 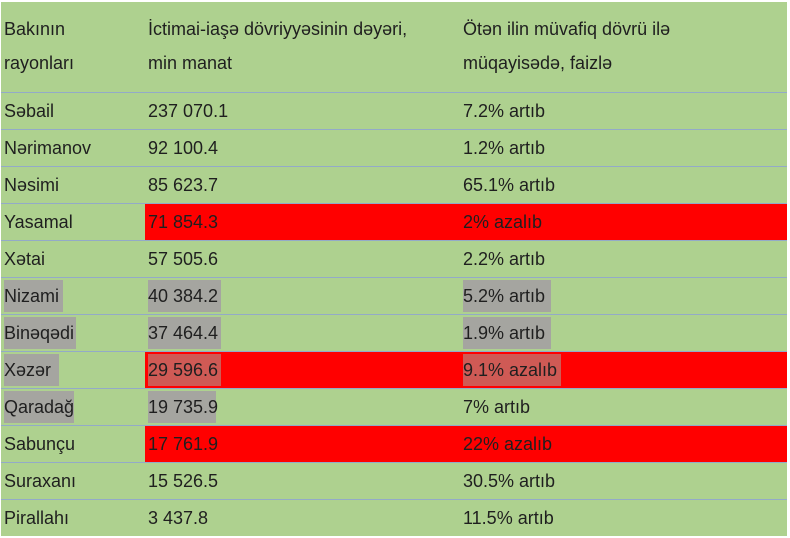 I want to click on turnover-value: 19 735.9, so click(x=183, y=407).